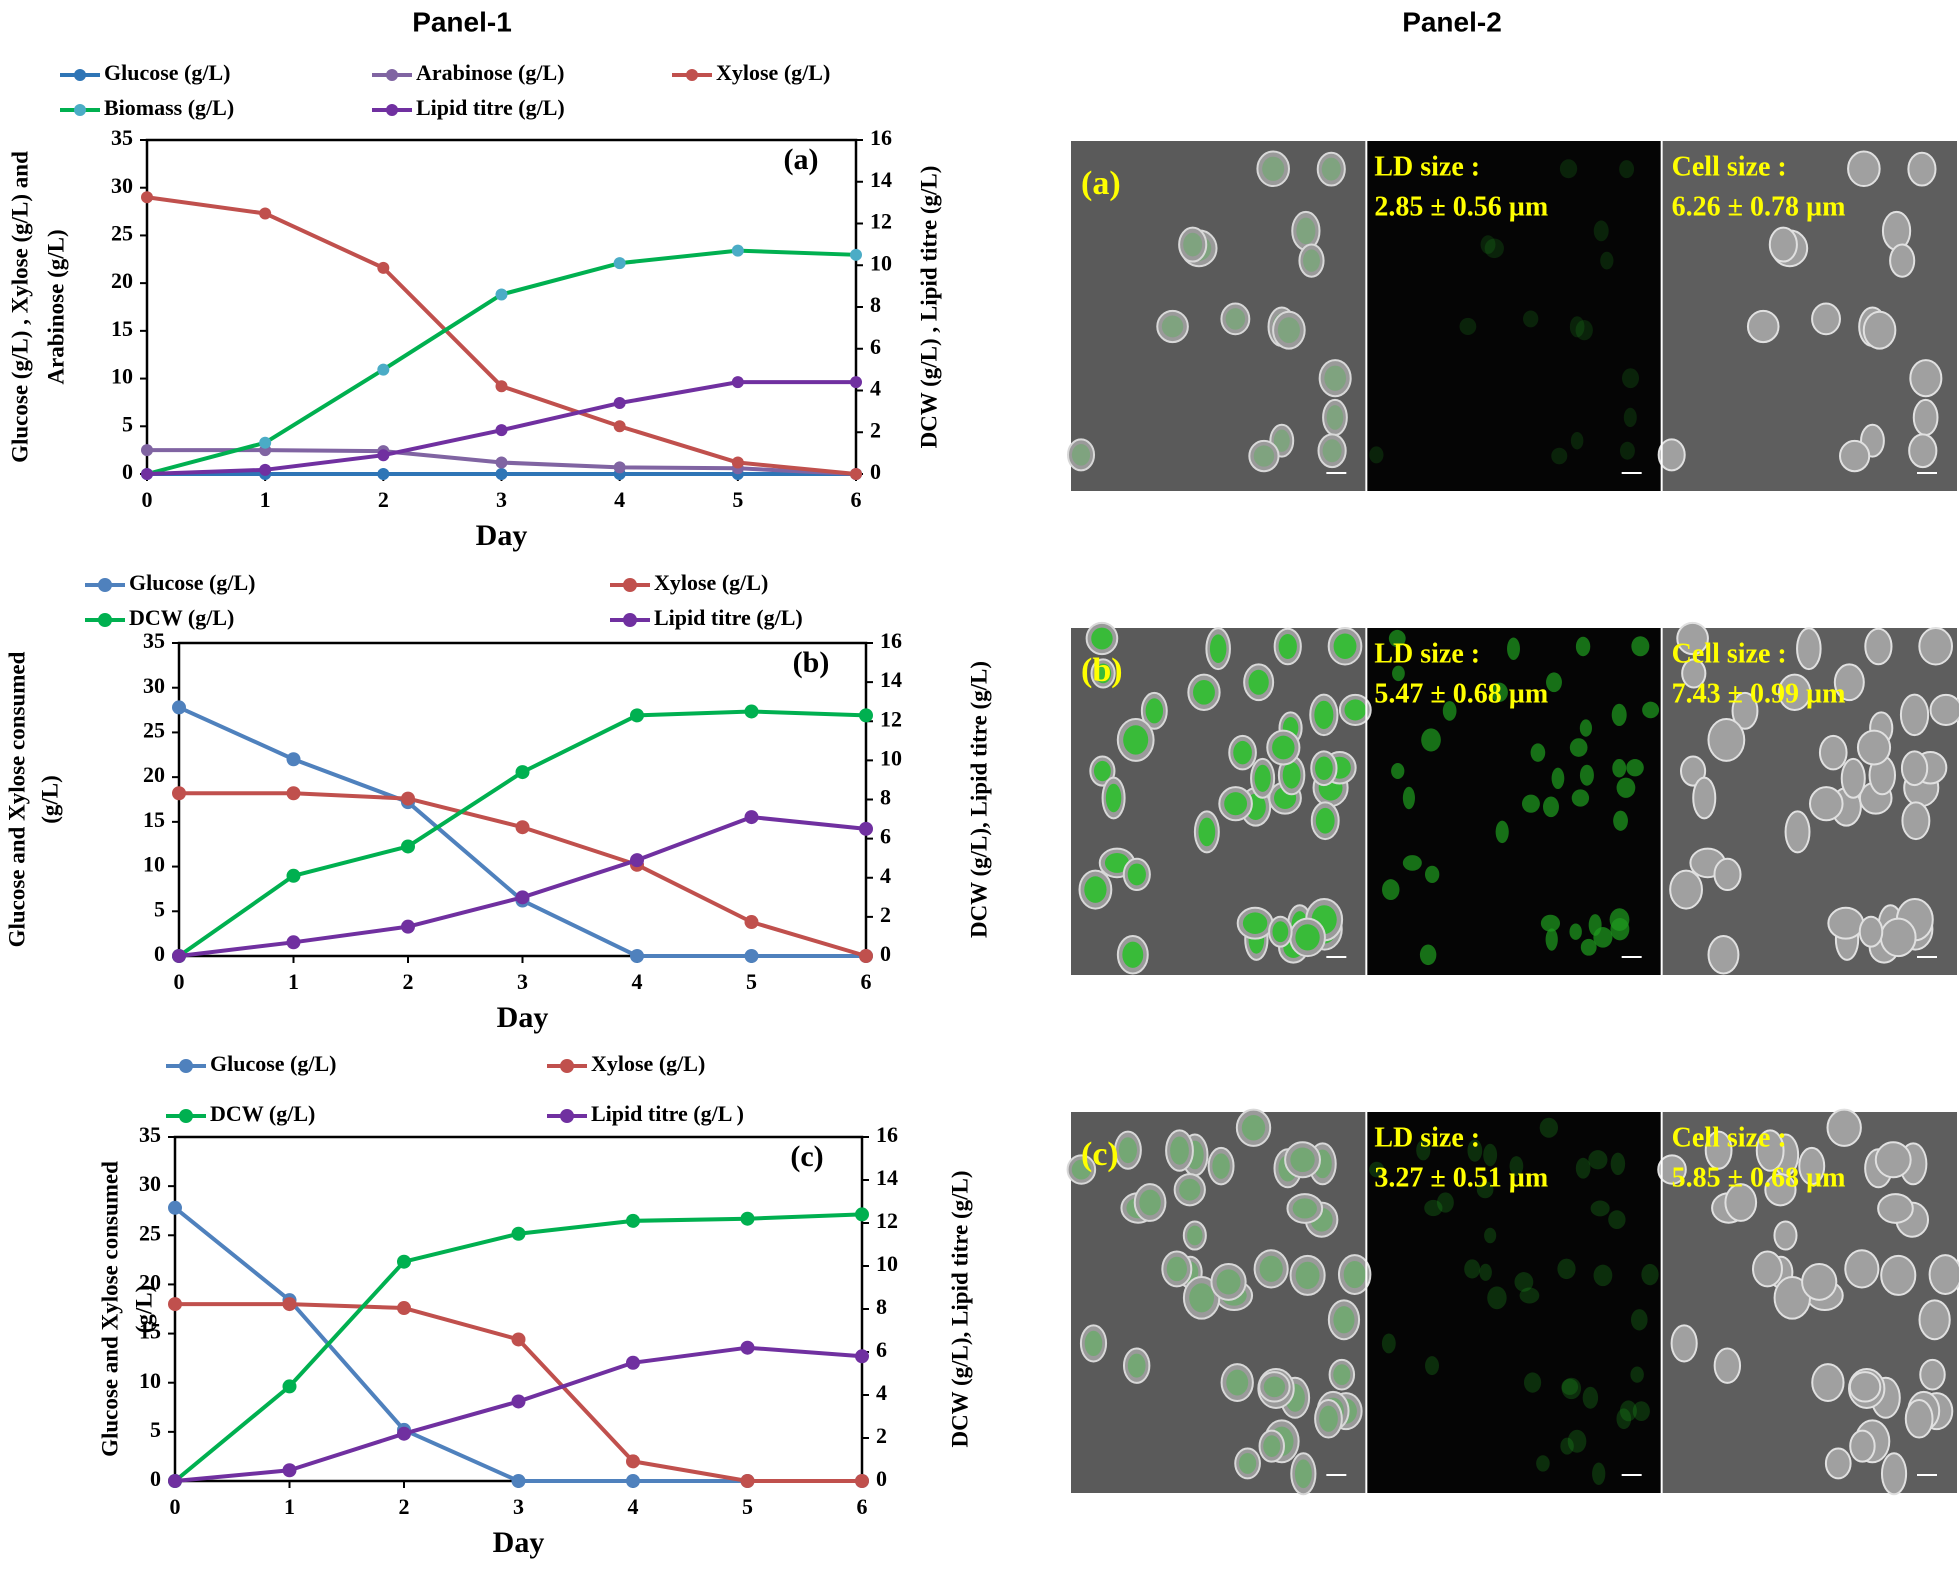 The height and width of the screenshot is (1572, 1959). Describe the element at coordinates (737, 499) in the screenshot. I see `x-tick-label: 5` at that location.